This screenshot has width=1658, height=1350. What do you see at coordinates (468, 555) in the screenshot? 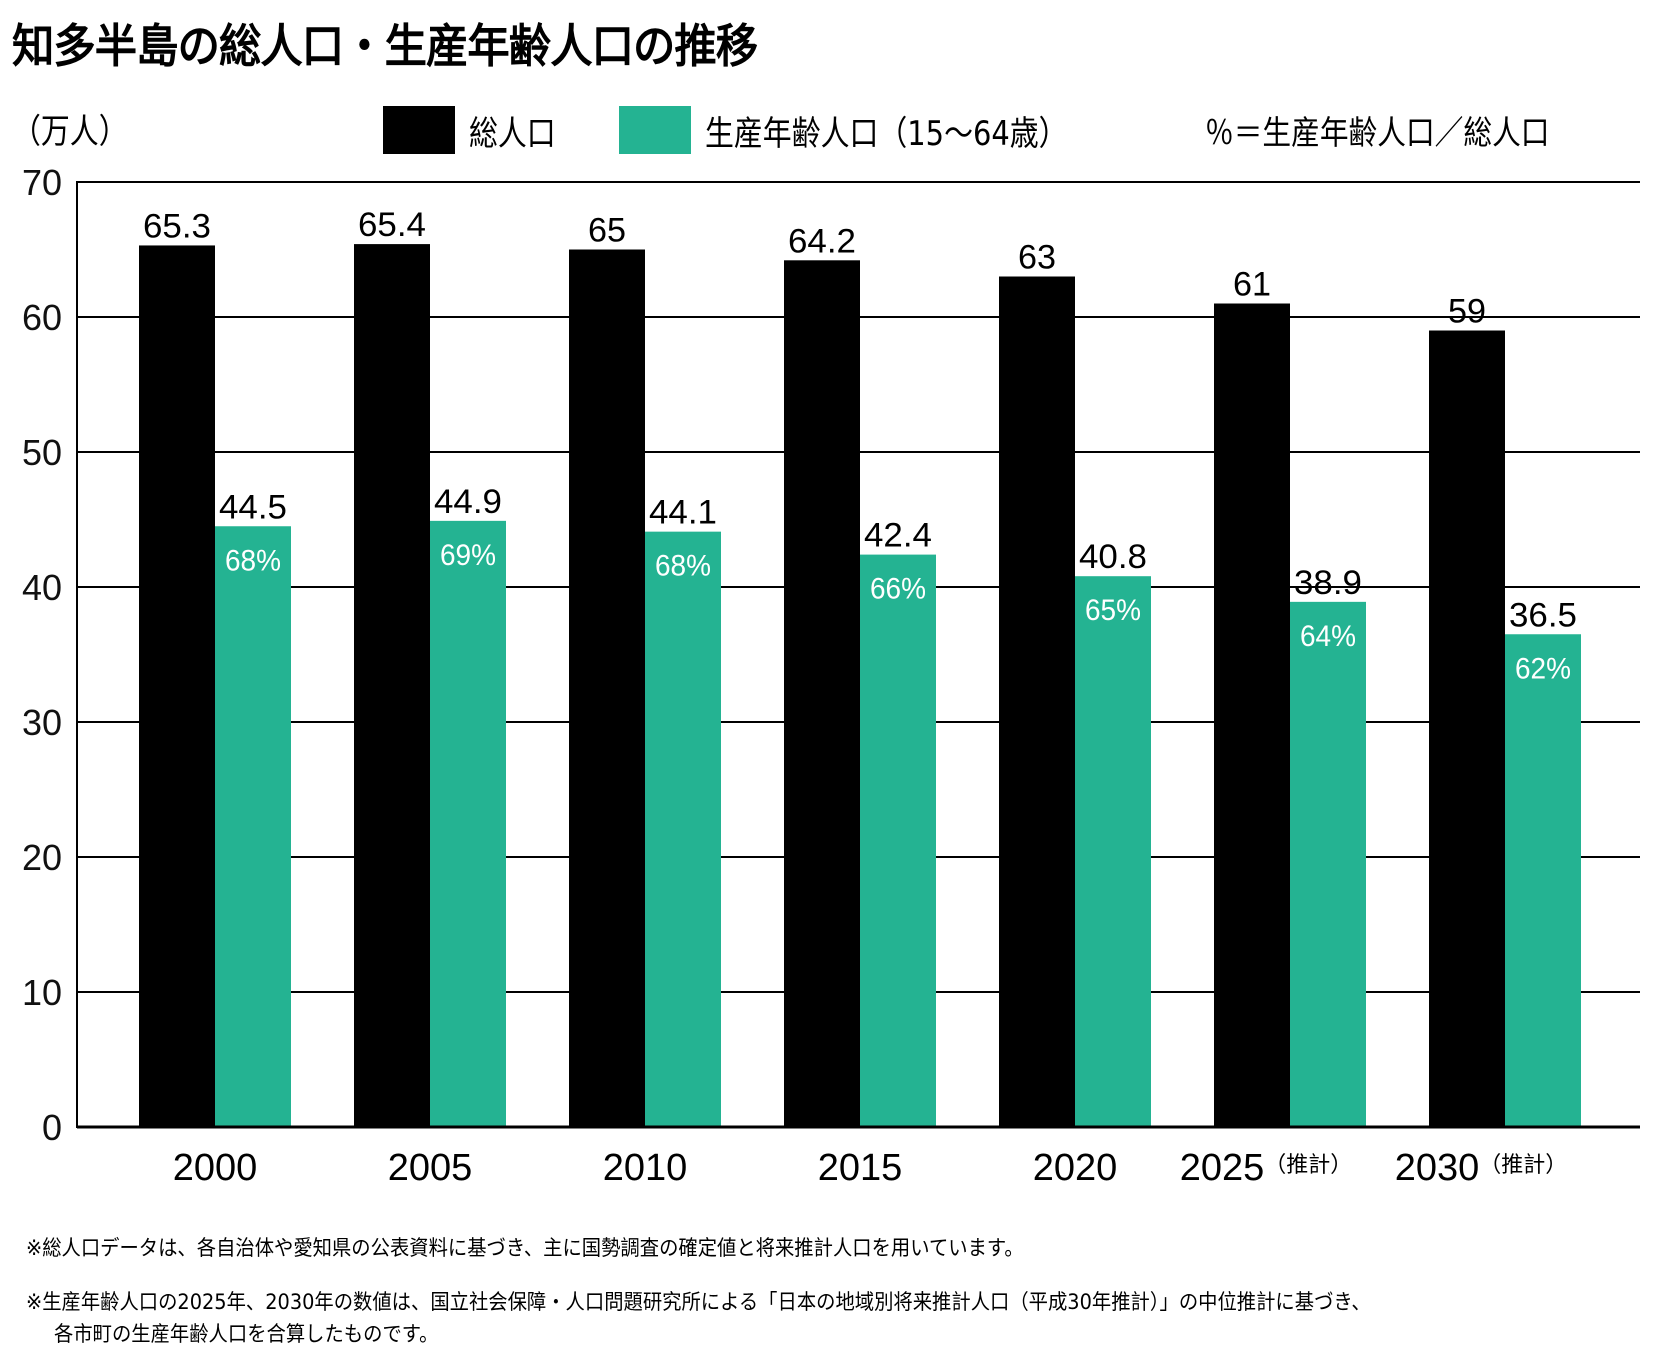
I see `percent-label: 69%` at bounding box center [468, 555].